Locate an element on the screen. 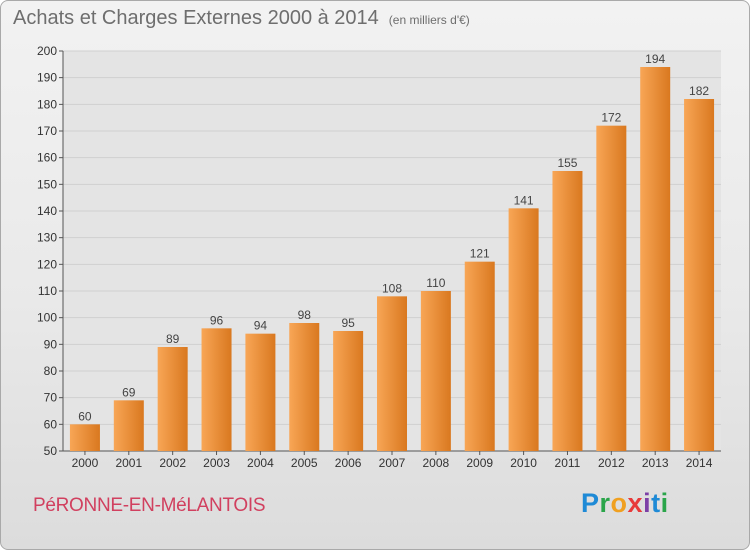  proxiti-logo: Proxiti is located at coordinates (625, 503).